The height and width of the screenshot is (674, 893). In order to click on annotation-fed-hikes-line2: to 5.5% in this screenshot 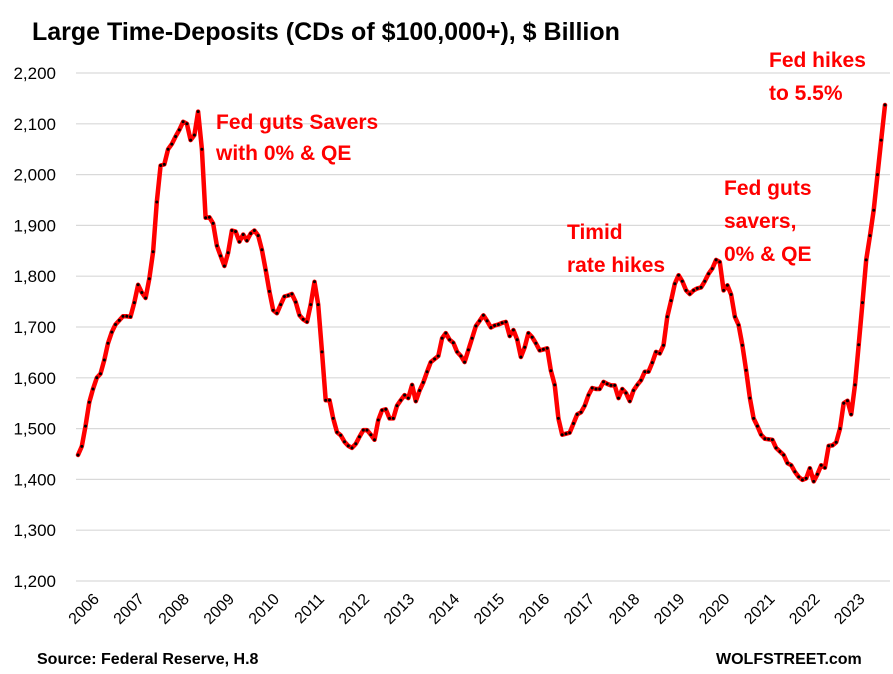, I will do `click(806, 93)`.